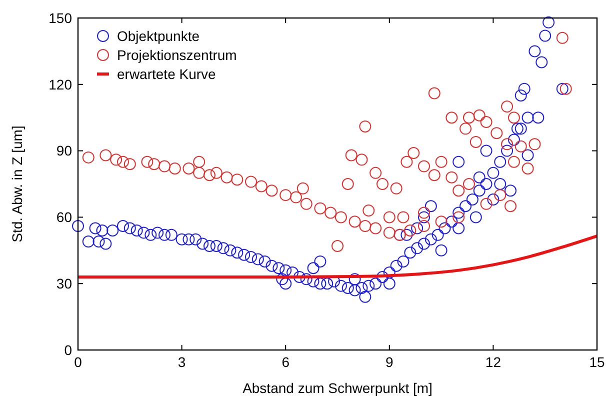 This screenshot has height=403, width=606. Describe the element at coordinates (177, 54) in the screenshot. I see `legend-label: Projektionszentrum` at that location.